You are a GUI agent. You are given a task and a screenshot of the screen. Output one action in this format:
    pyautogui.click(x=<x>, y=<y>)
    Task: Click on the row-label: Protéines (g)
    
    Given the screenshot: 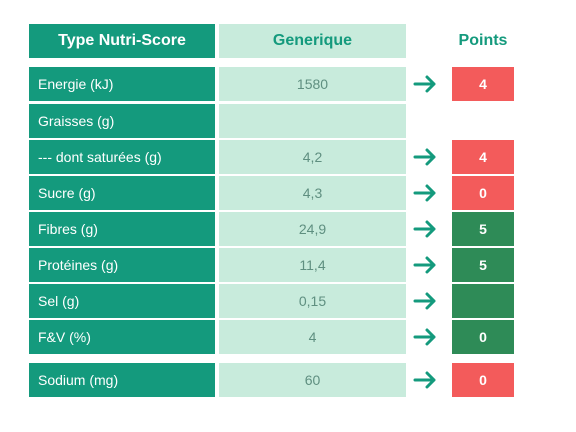 What is the action you would take?
    pyautogui.click(x=122, y=265)
    